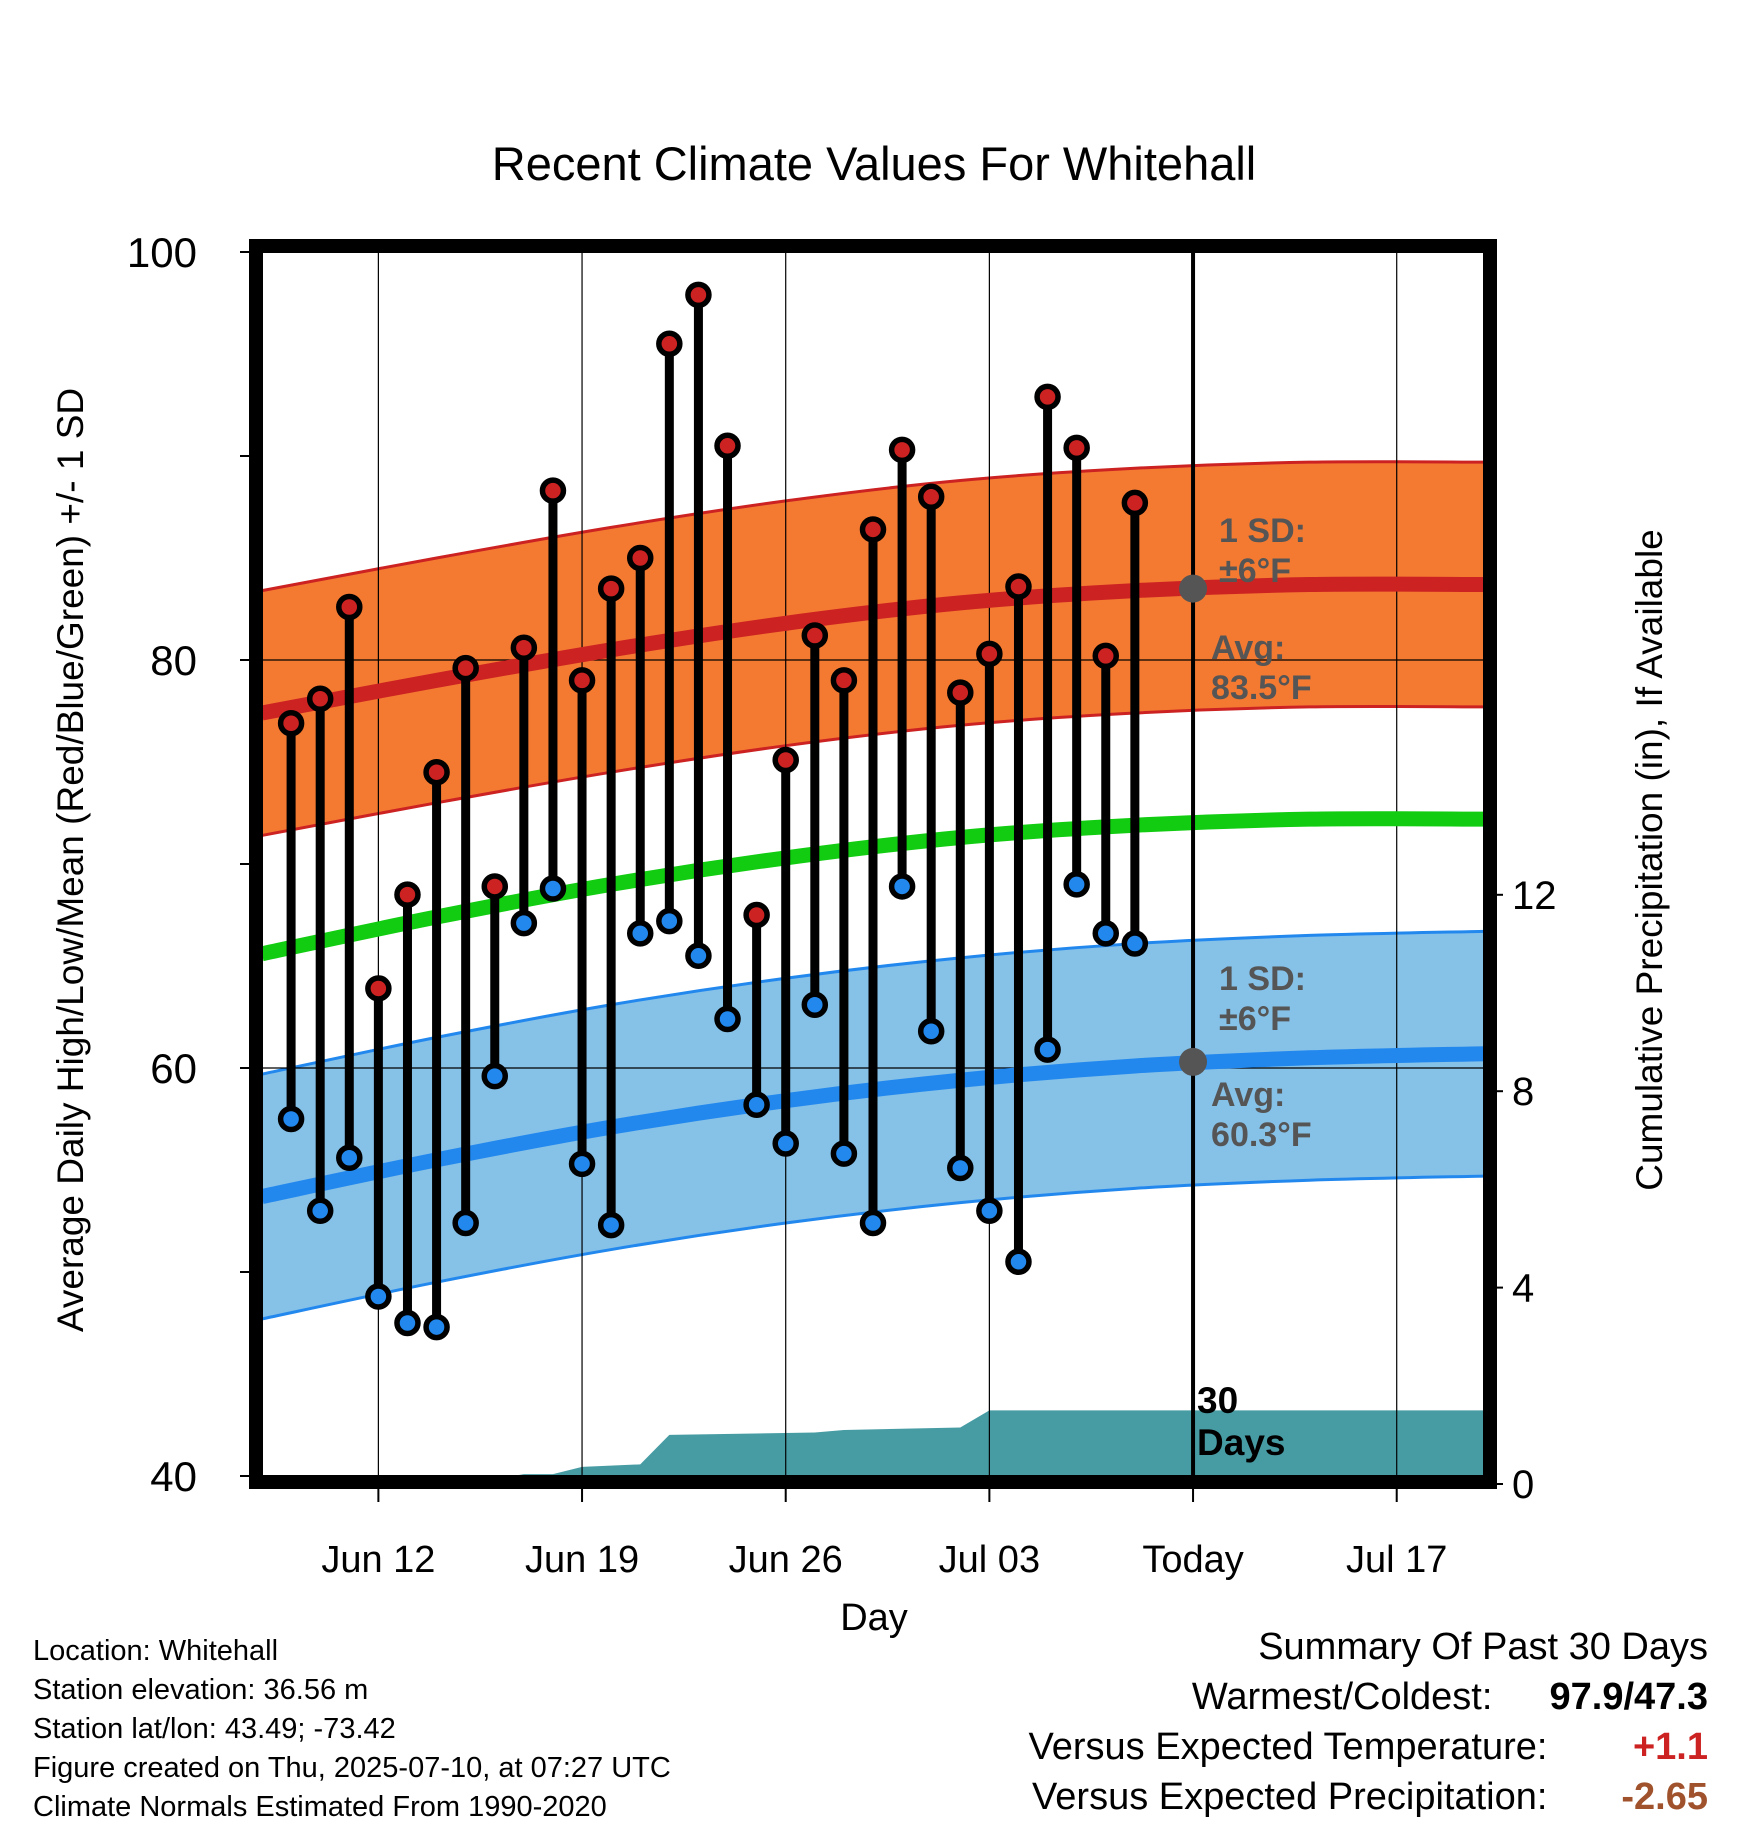  What do you see at coordinates (1396, 1560) in the screenshot?
I see `x-tick-label: Jul 17` at bounding box center [1396, 1560].